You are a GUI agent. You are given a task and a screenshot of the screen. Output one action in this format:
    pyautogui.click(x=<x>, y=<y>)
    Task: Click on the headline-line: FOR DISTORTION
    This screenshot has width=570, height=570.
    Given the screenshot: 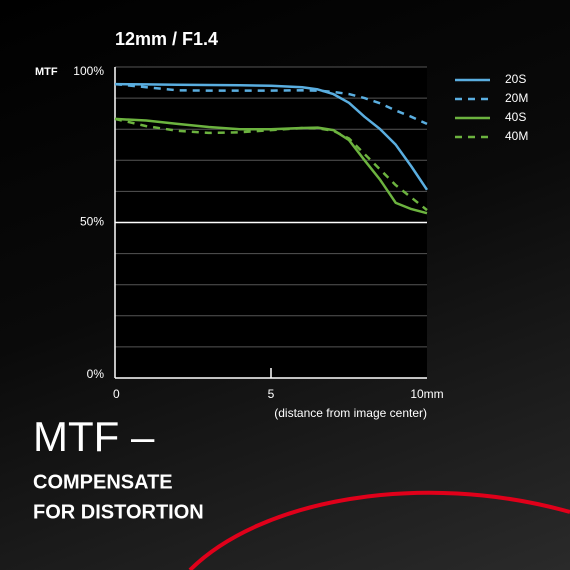 What is the action you would take?
    pyautogui.click(x=118, y=512)
    